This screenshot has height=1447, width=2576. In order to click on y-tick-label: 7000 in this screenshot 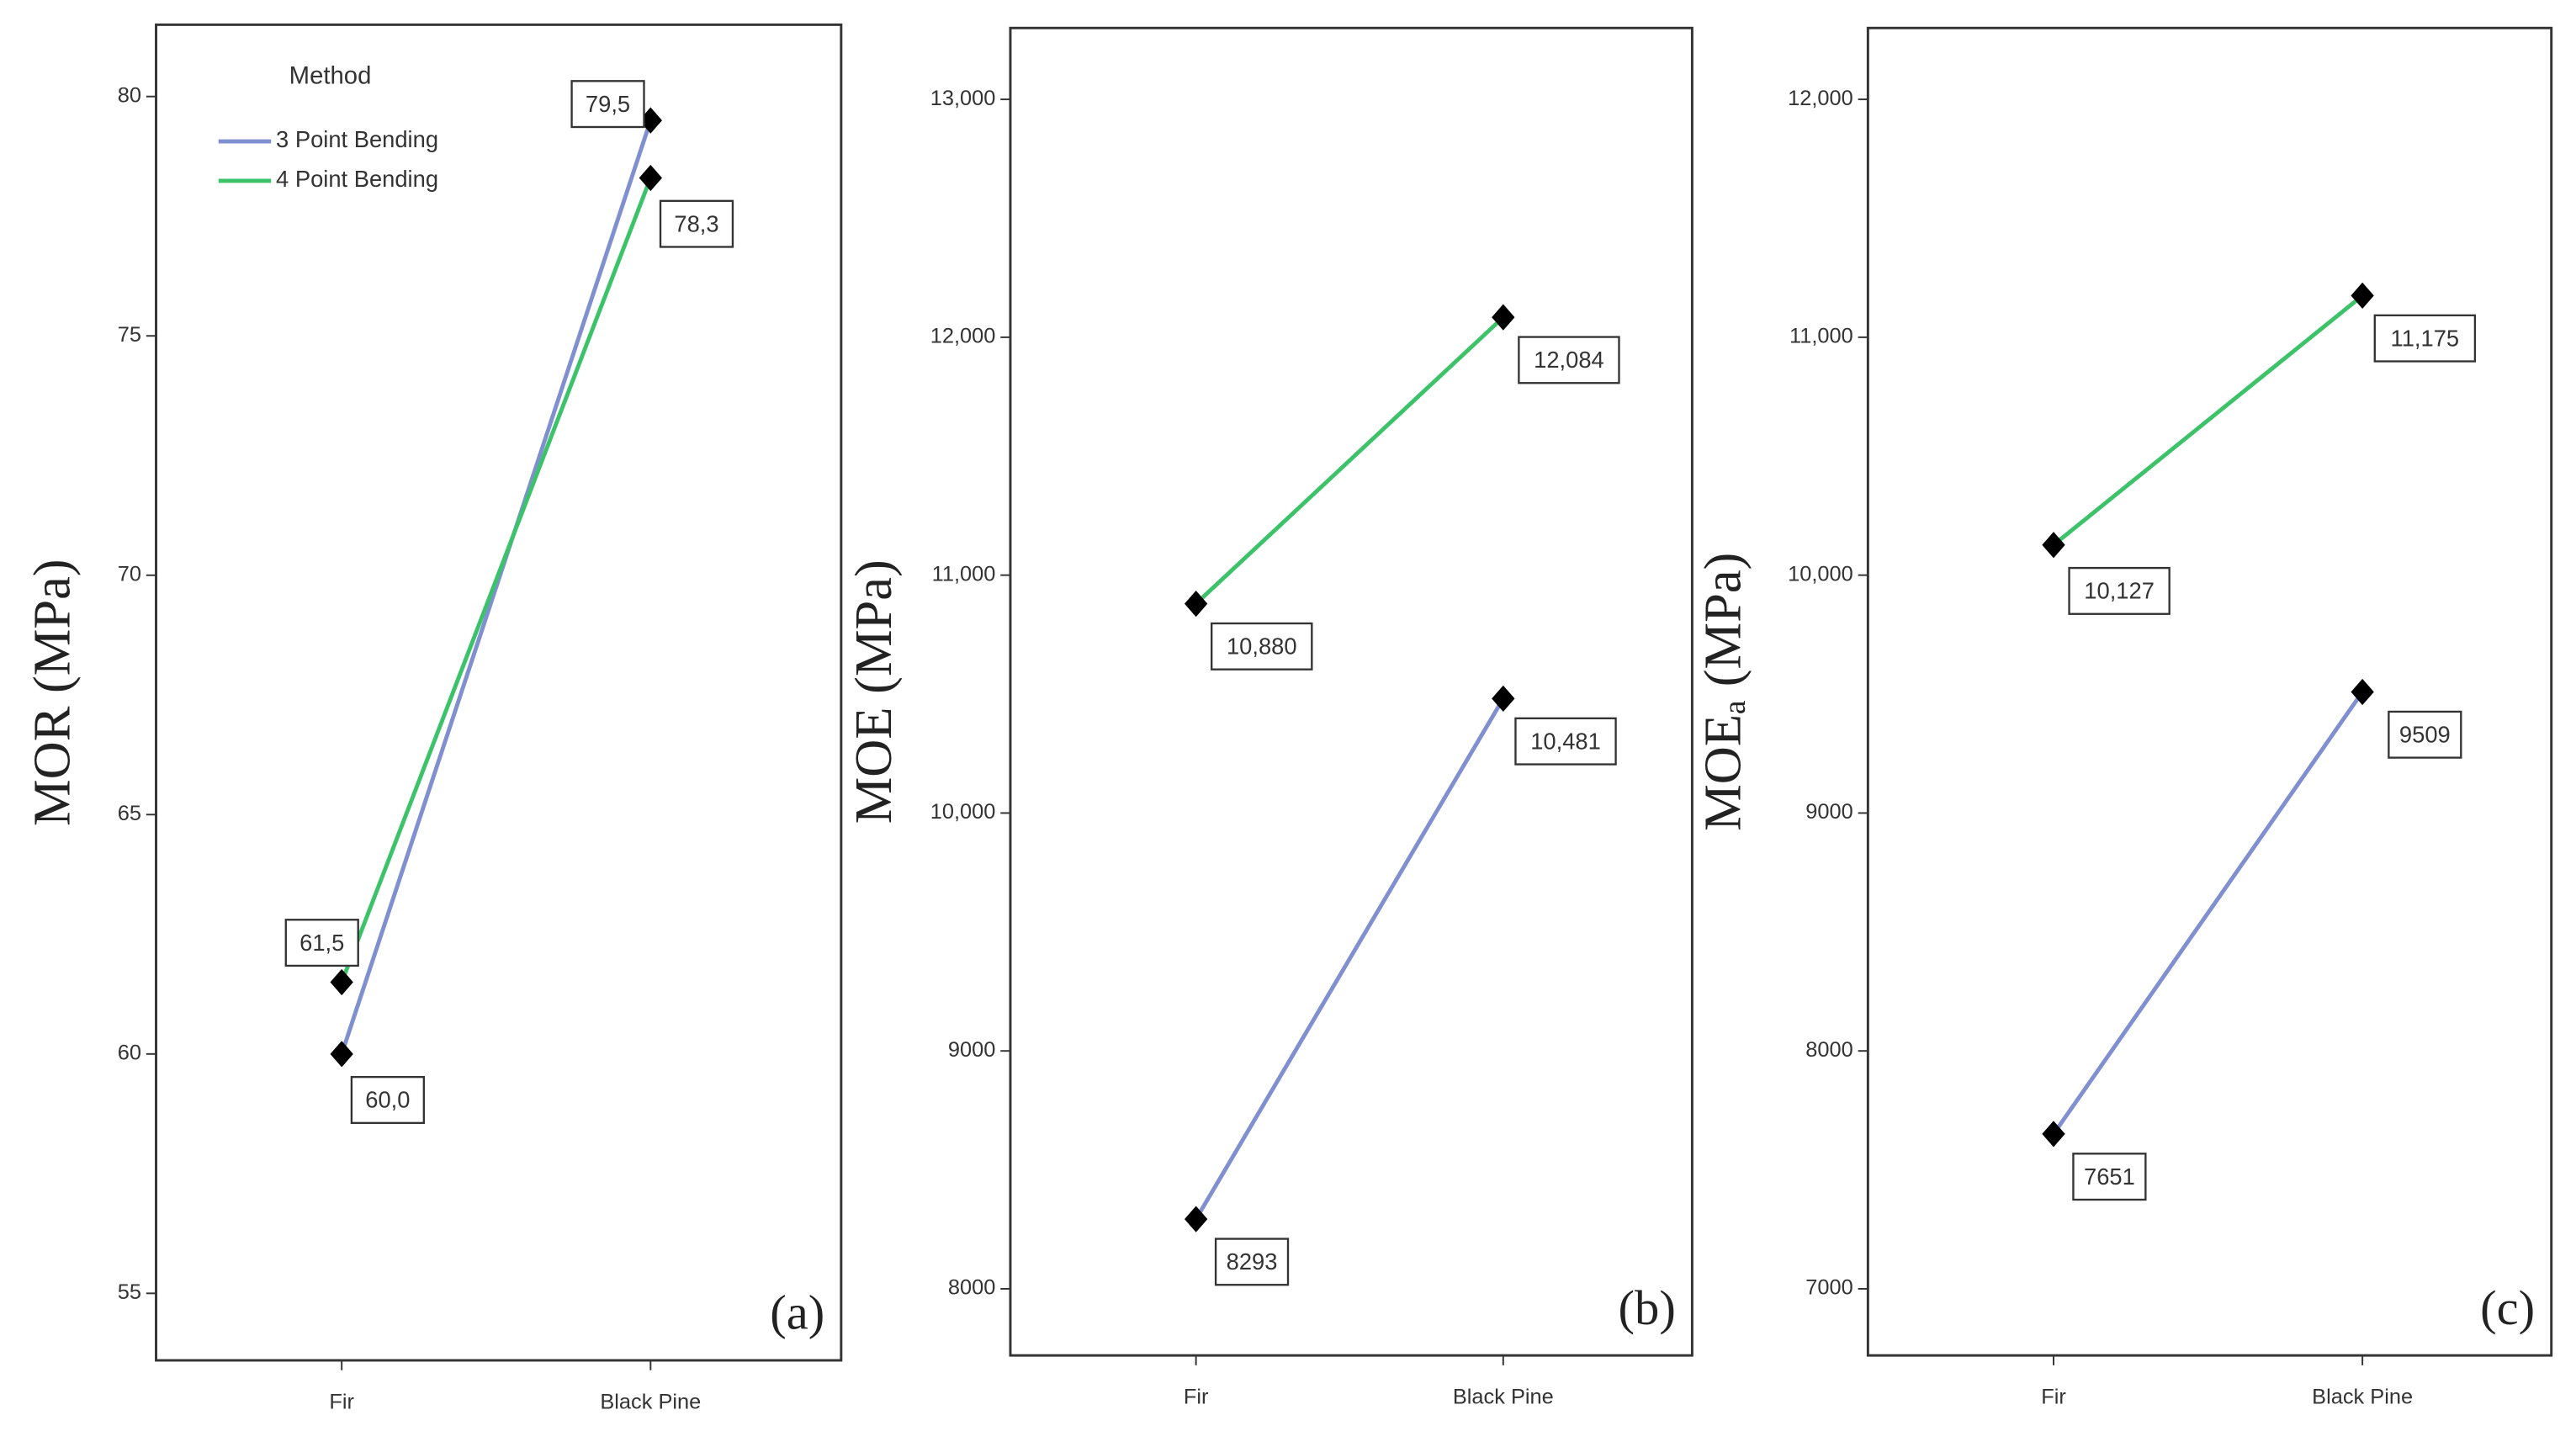, I will do `click(1829, 1288)`.